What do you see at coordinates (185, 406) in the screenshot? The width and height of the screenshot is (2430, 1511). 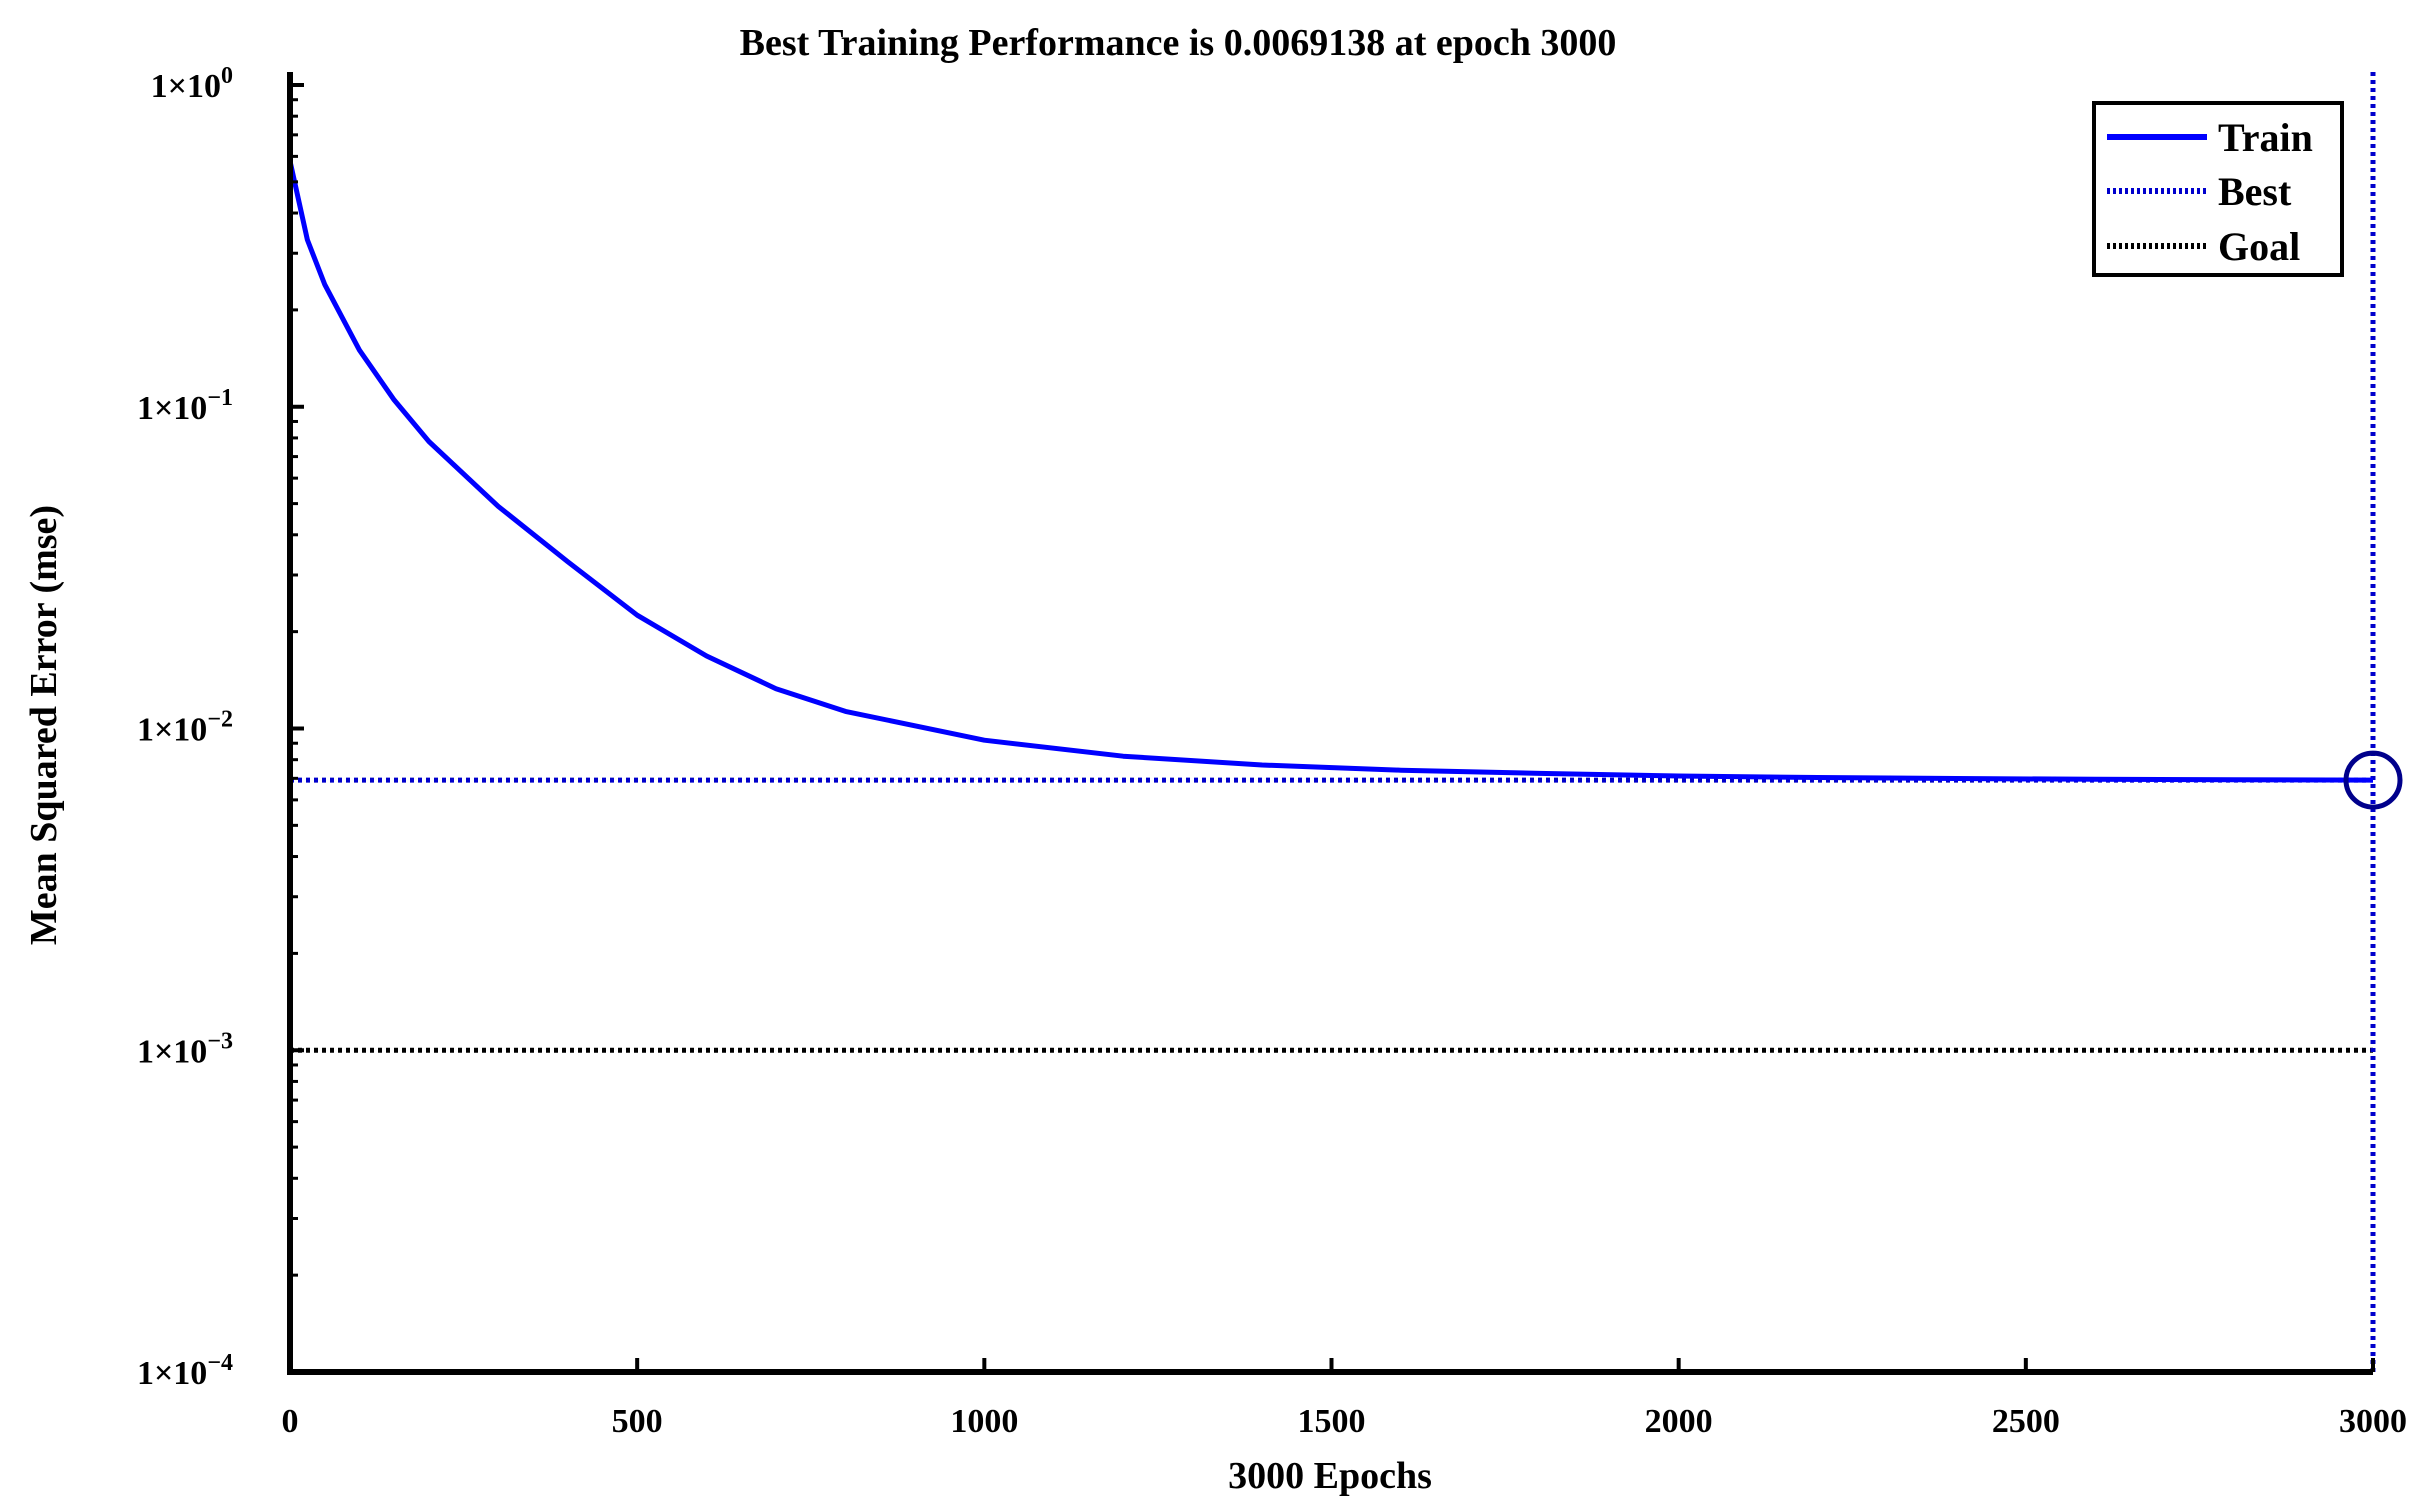 I see `y-tick-label: 1×10⁻¹` at bounding box center [185, 406].